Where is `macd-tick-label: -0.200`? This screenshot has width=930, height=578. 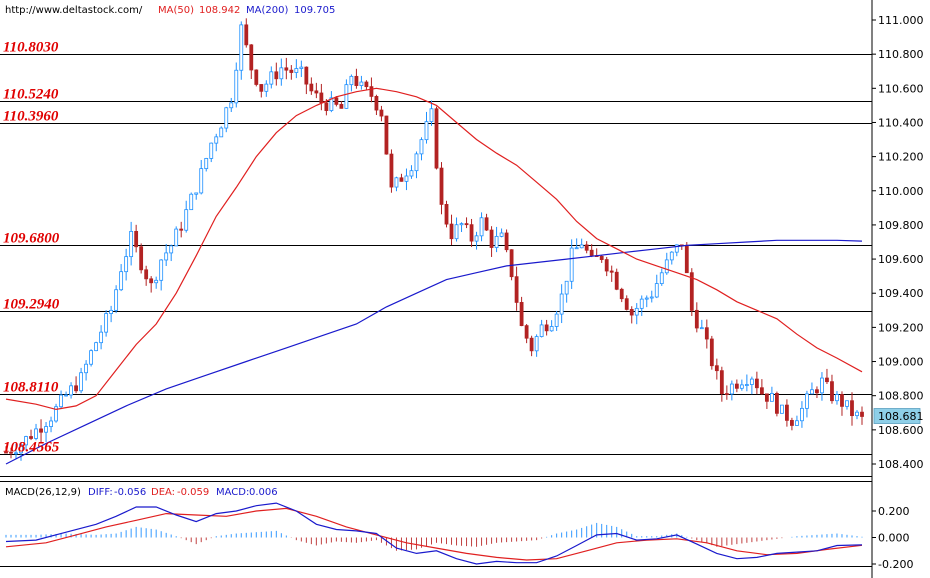 macd-tick-label: -0.200 is located at coordinates (895, 564).